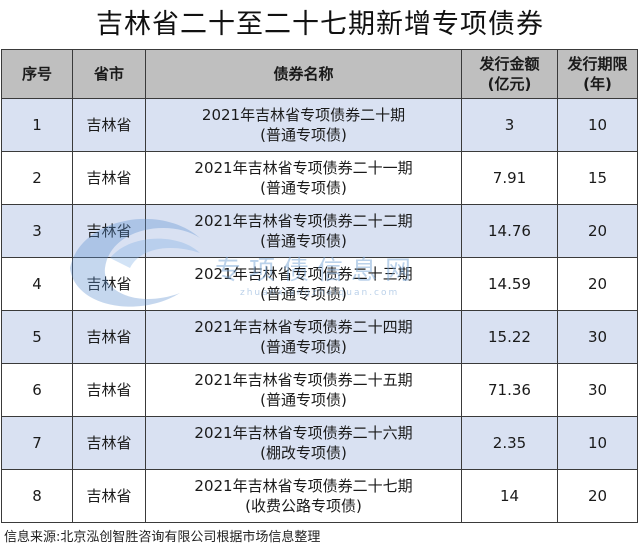  I want to click on cell-index: 3, so click(37, 231).